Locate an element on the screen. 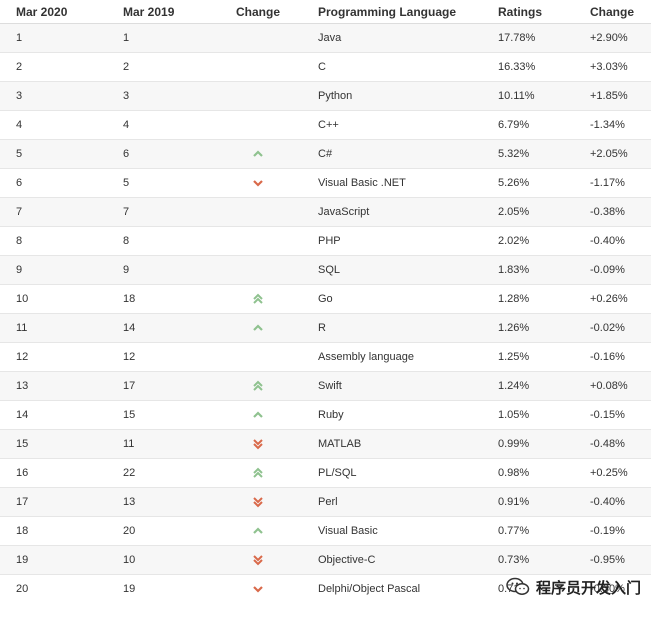  header-delta: Change is located at coordinates (613, 12).